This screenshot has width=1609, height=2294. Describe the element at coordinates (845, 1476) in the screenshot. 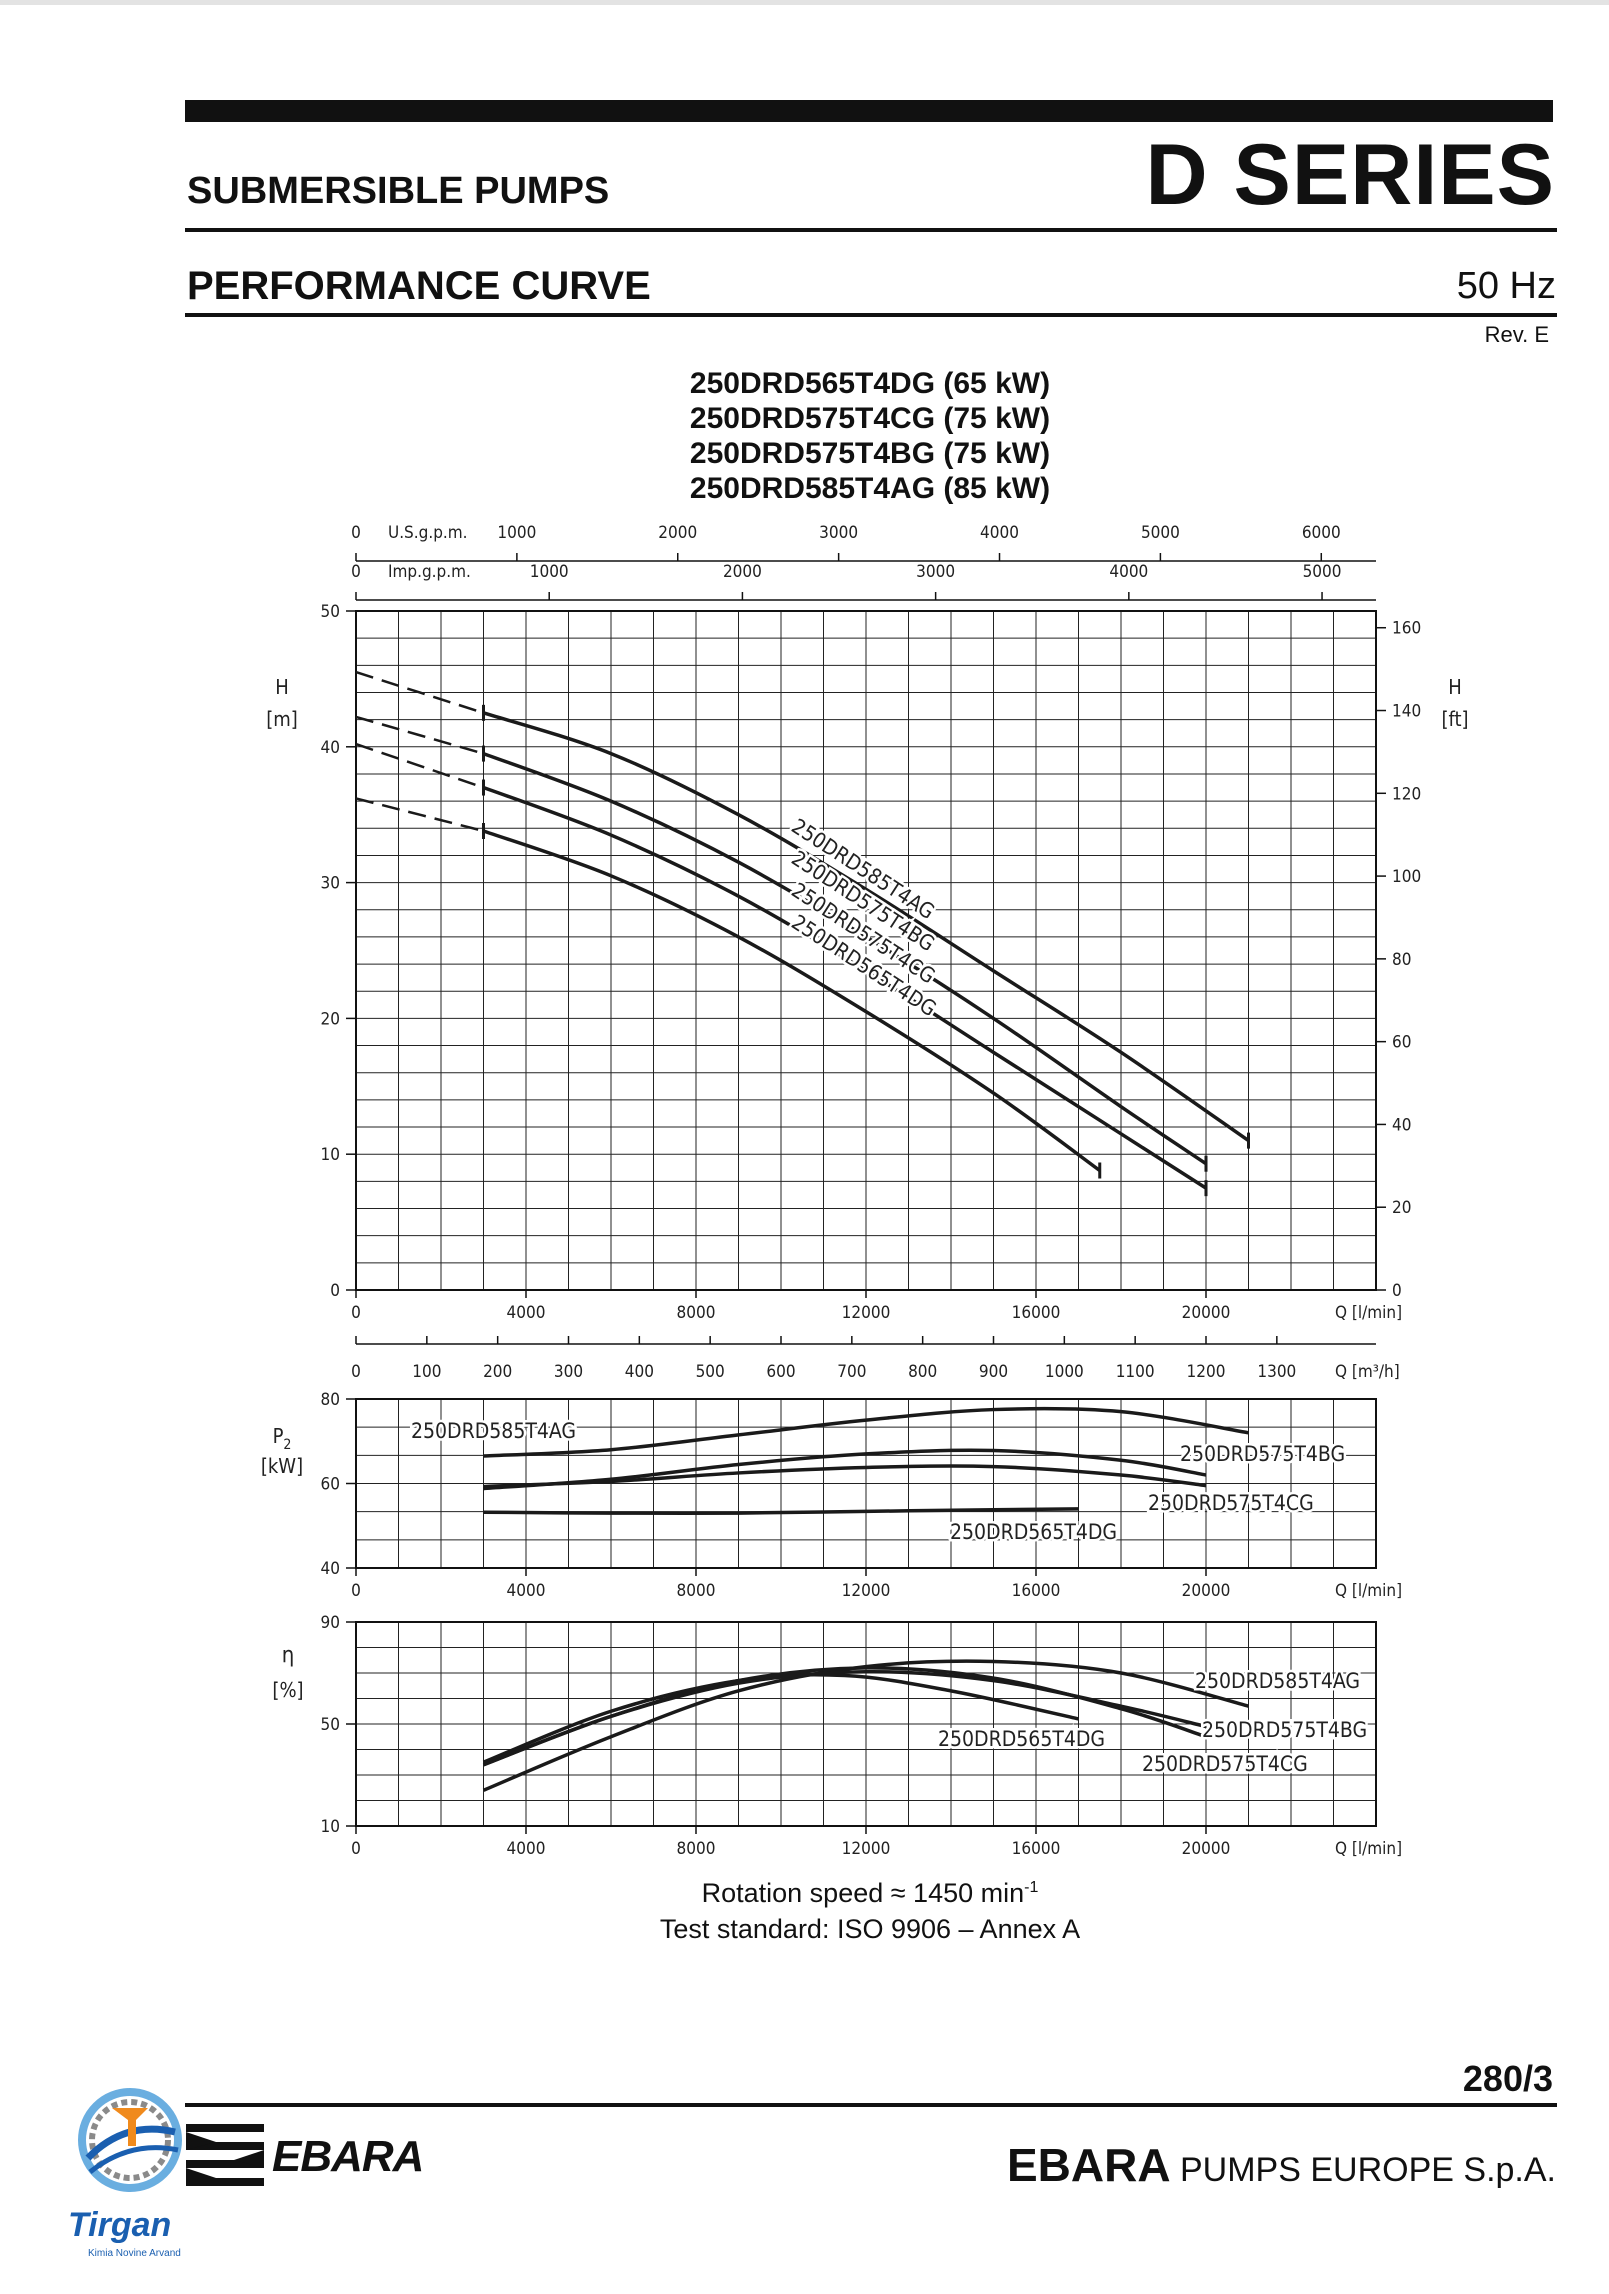

I see `power-curve-250DRD575T4CG` at that location.